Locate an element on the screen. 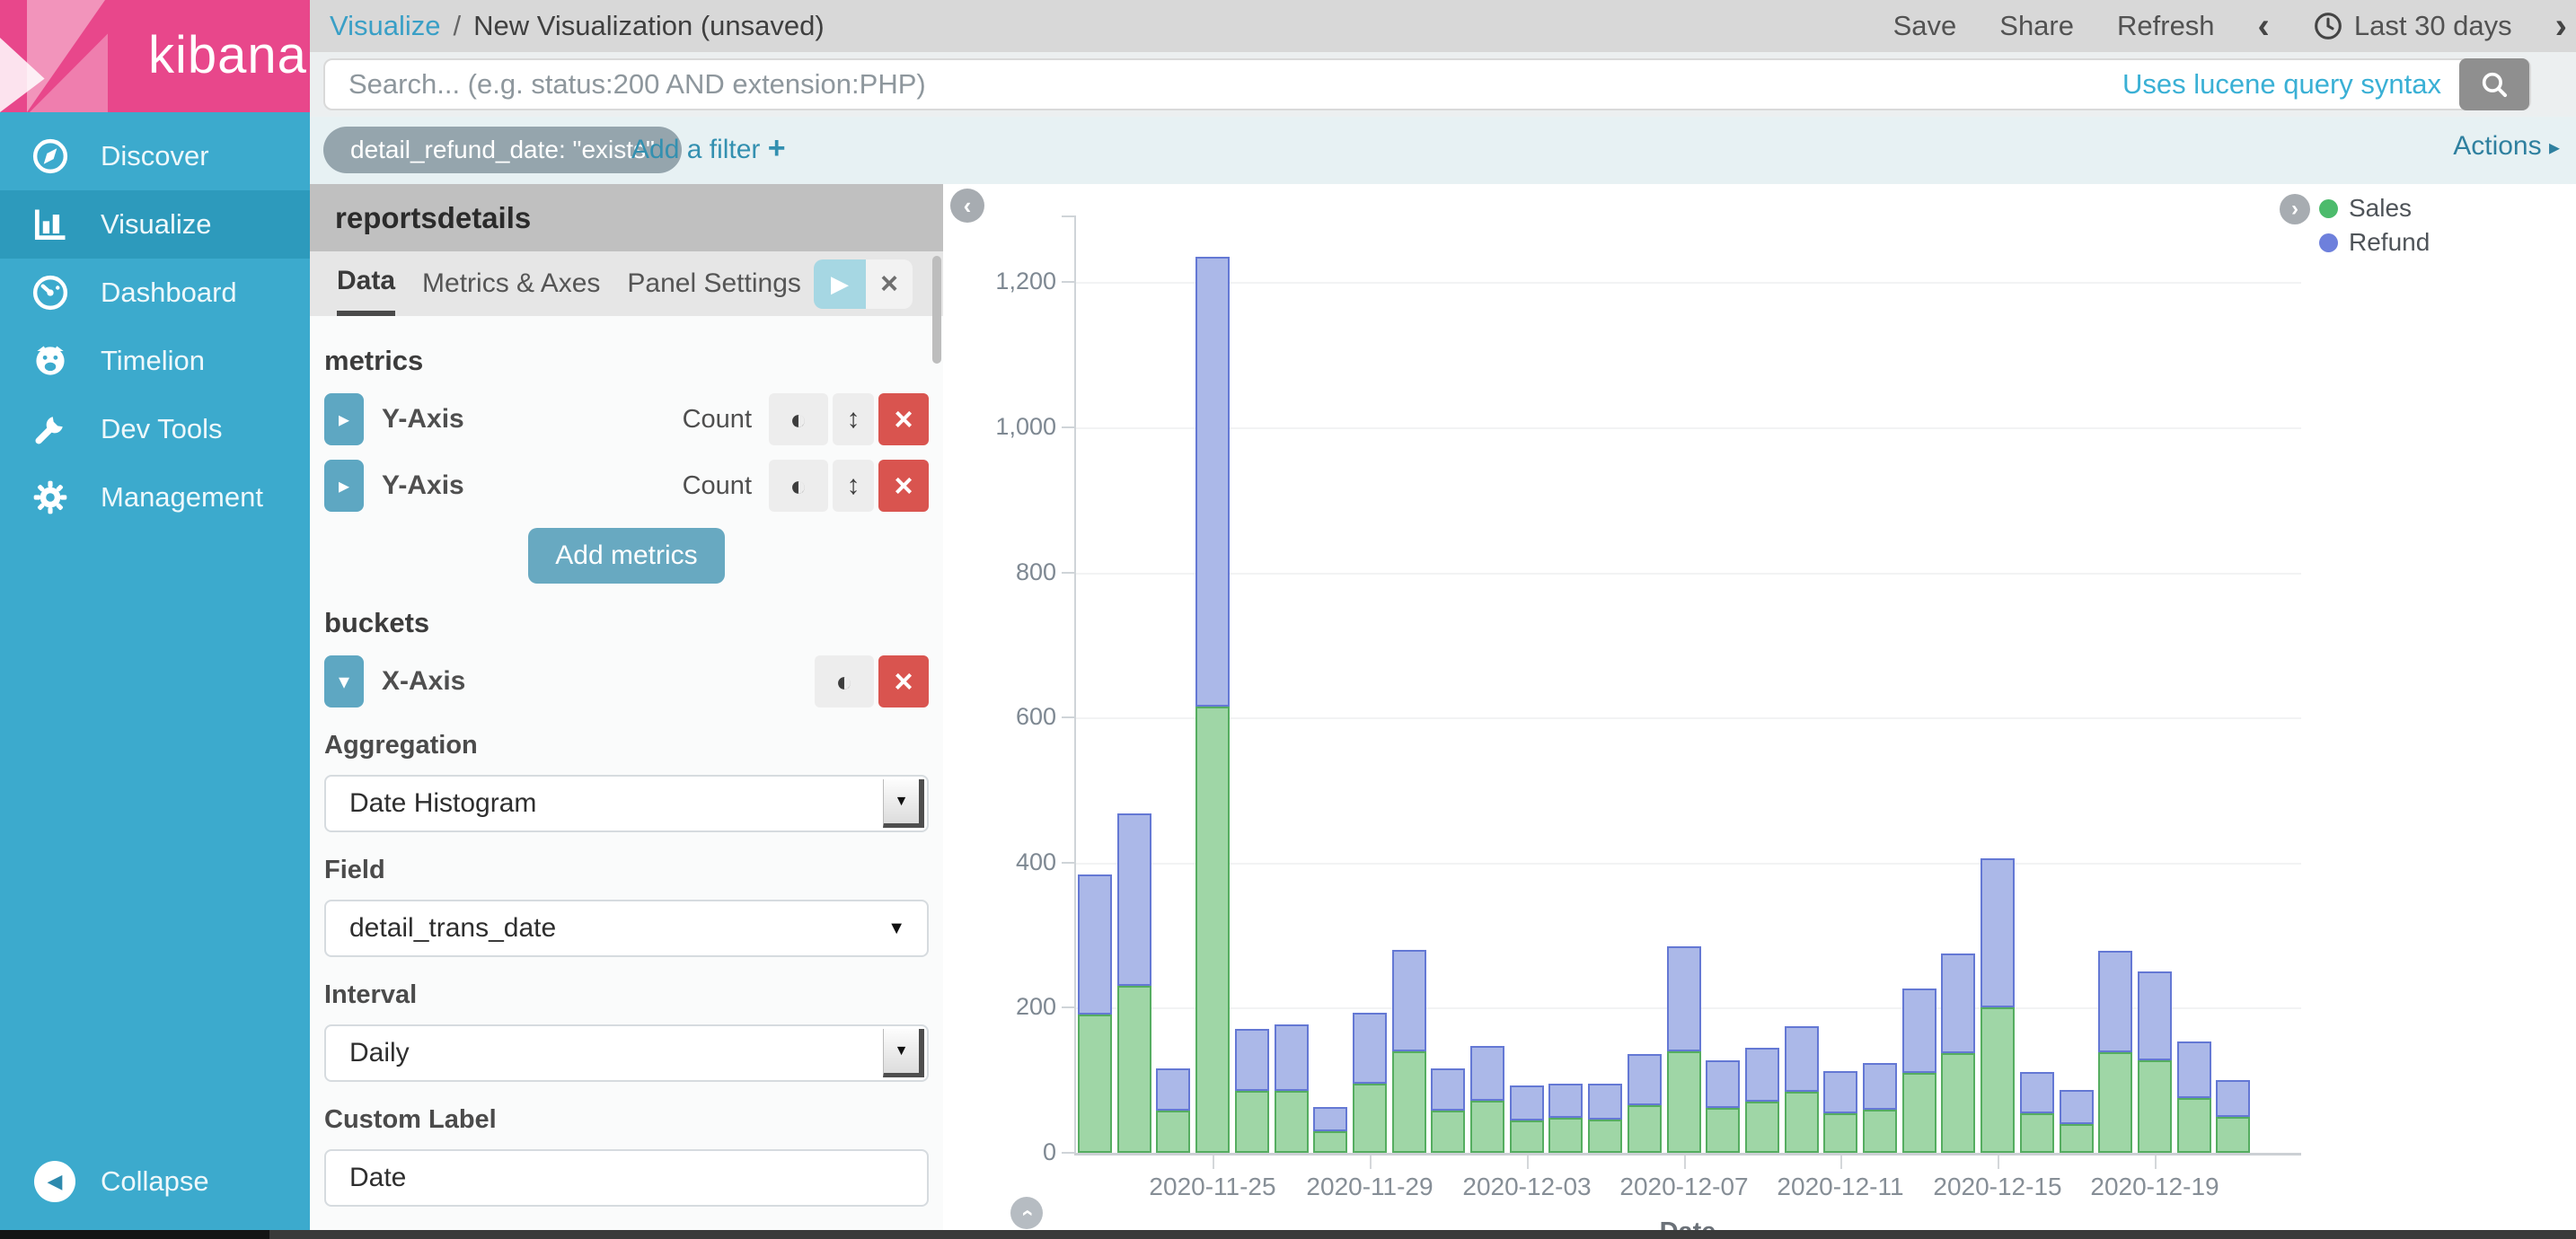 Image resolution: width=2576 pixels, height=1239 pixels. tab-data: Data is located at coordinates (366, 284).